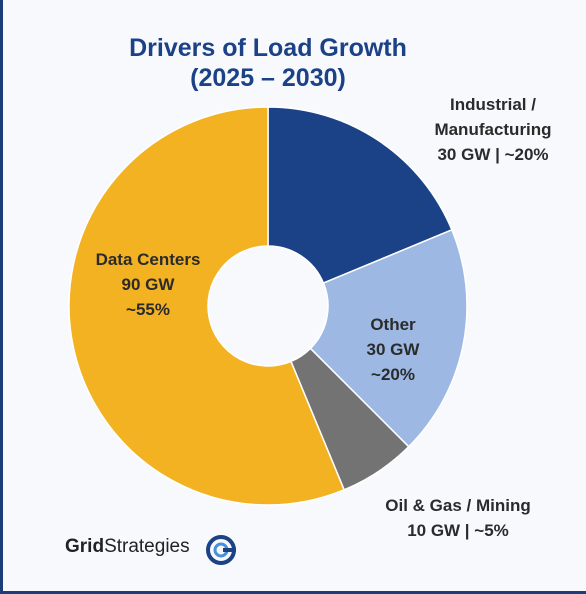 This screenshot has height=594, width=586. What do you see at coordinates (268, 48) in the screenshot?
I see `chart-title: Drivers of Load Growth` at bounding box center [268, 48].